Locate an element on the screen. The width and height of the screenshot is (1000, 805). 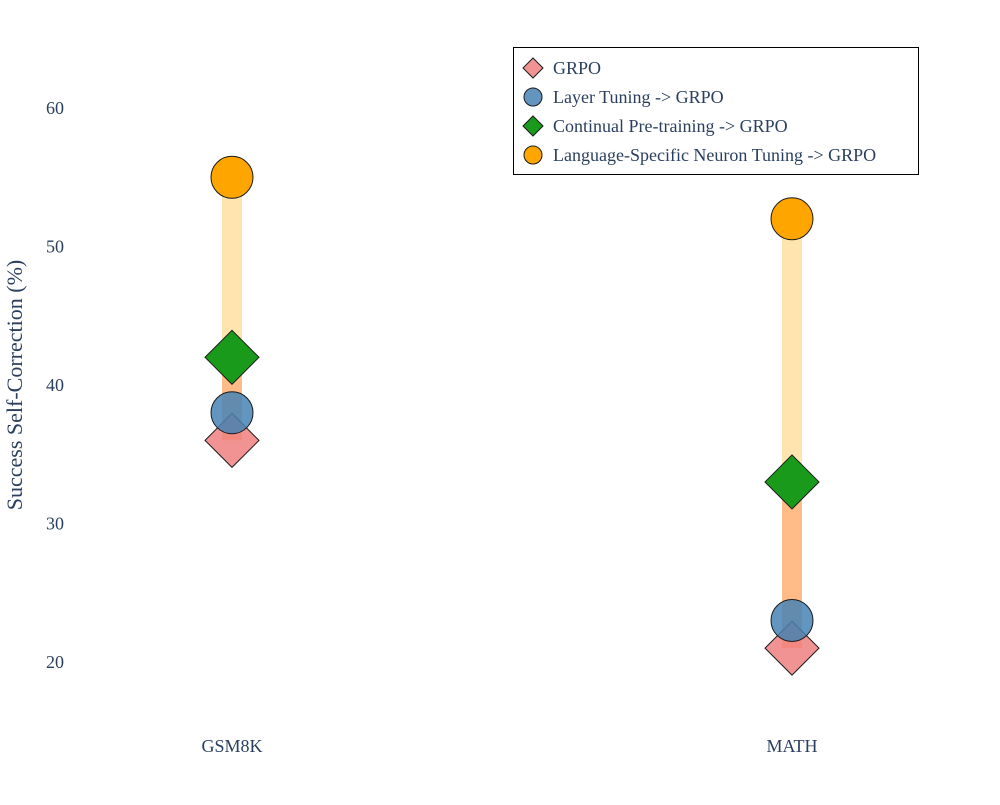
legend-item: Continual Pre-training -> GRPO is located at coordinates (655, 126).